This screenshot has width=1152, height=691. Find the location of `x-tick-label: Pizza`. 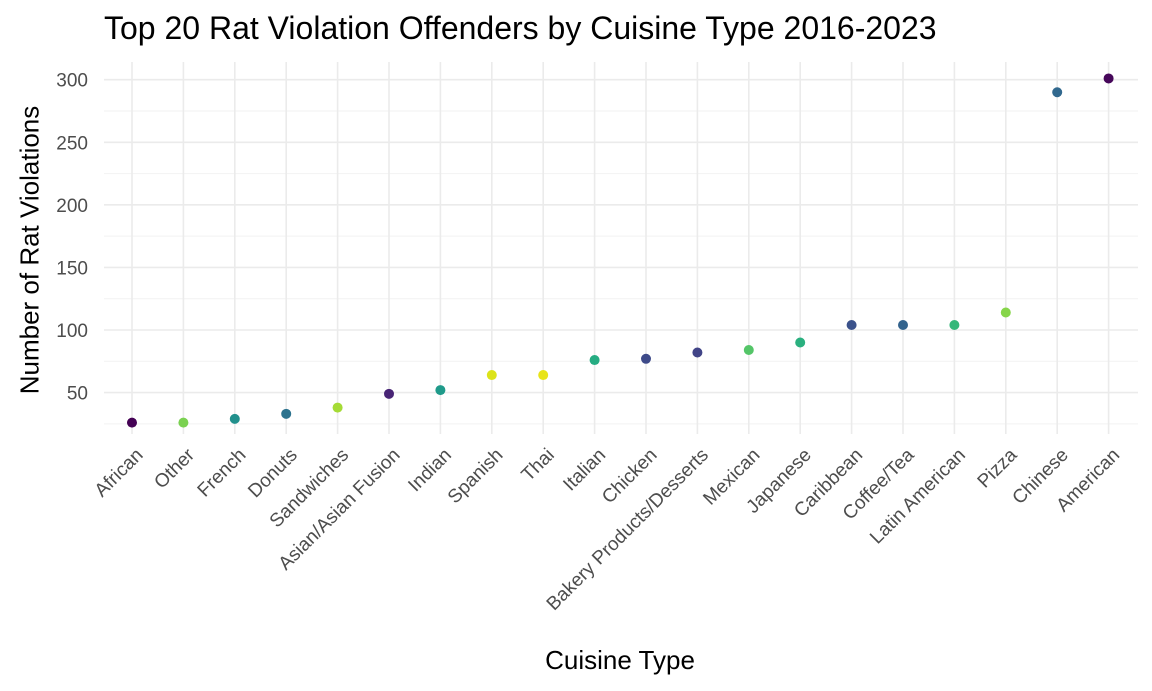

x-tick-label: Pizza is located at coordinates (998, 468).